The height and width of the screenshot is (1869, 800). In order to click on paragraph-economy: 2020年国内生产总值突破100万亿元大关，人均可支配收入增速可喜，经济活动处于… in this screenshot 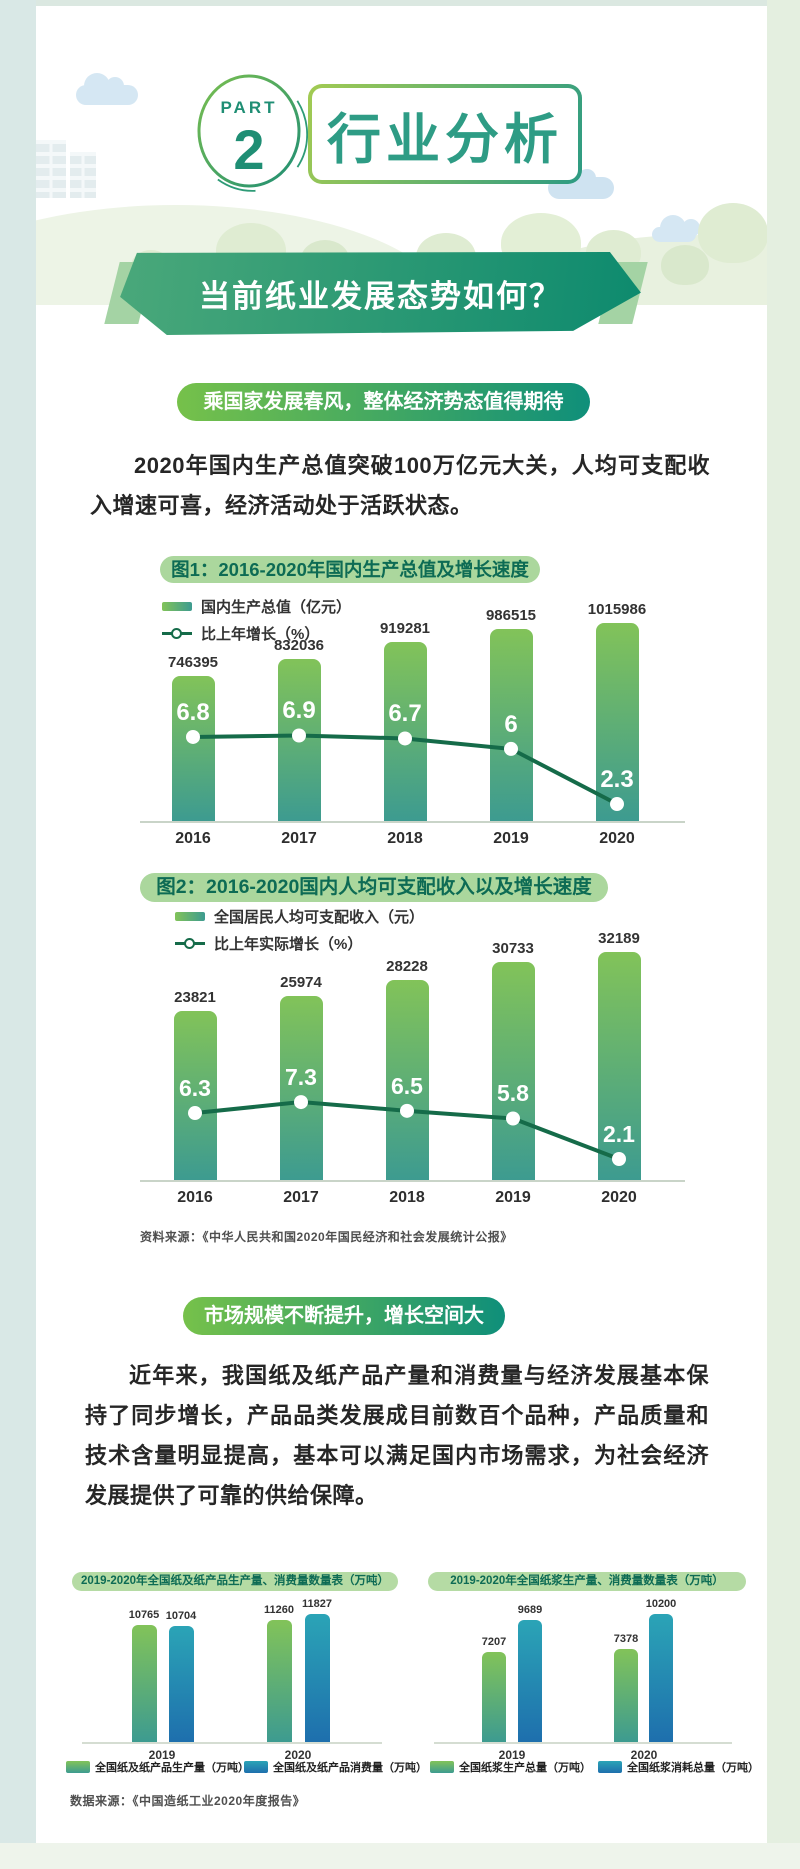, I will do `click(400, 485)`.